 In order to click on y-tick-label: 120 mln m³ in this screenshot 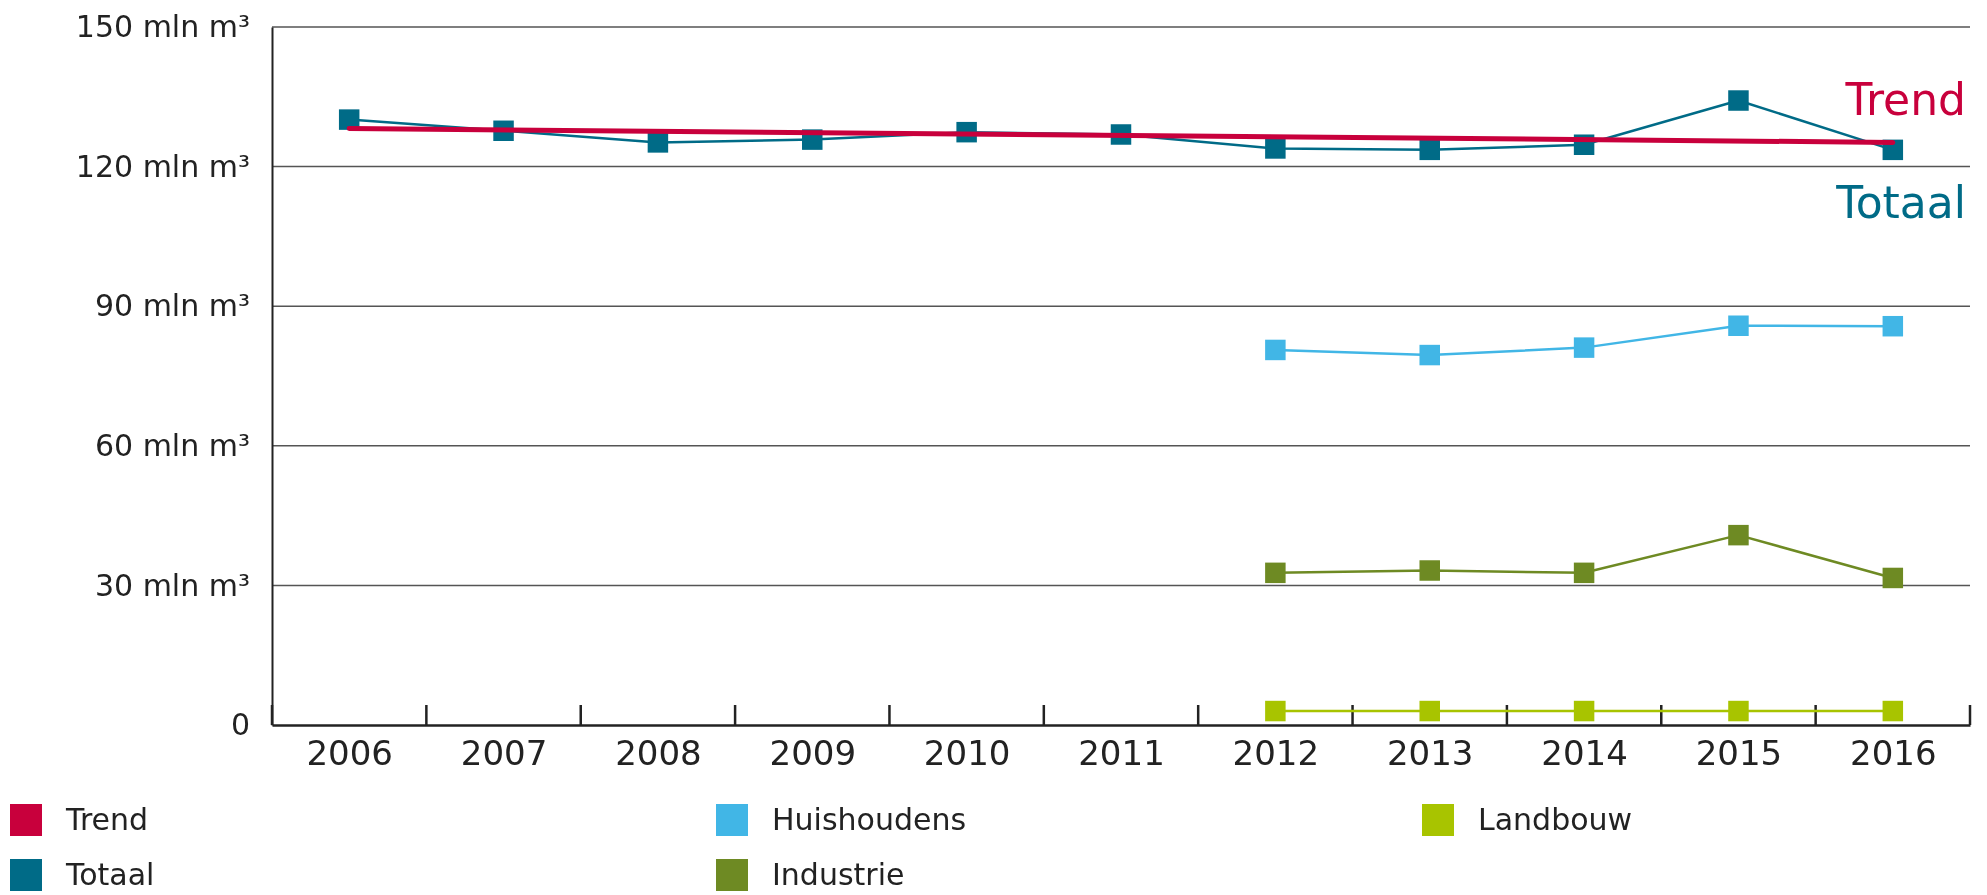, I will do `click(162, 166)`.